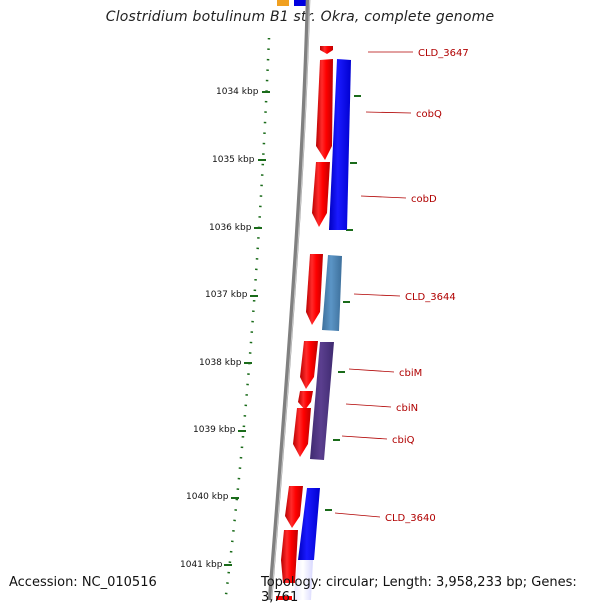  I want to click on blast-track, so click(322, 329).